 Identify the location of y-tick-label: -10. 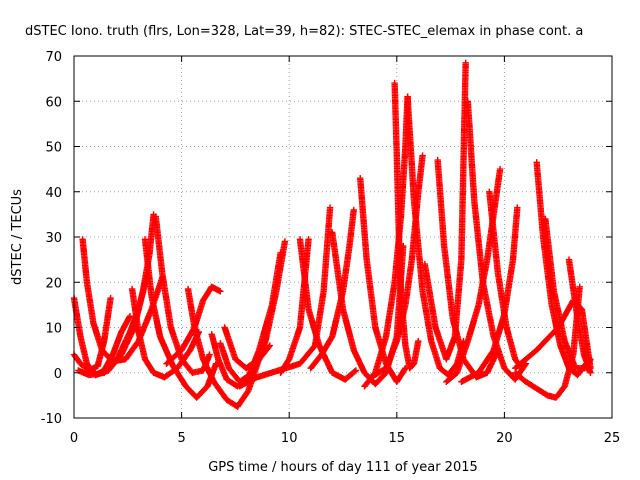
(51, 419).